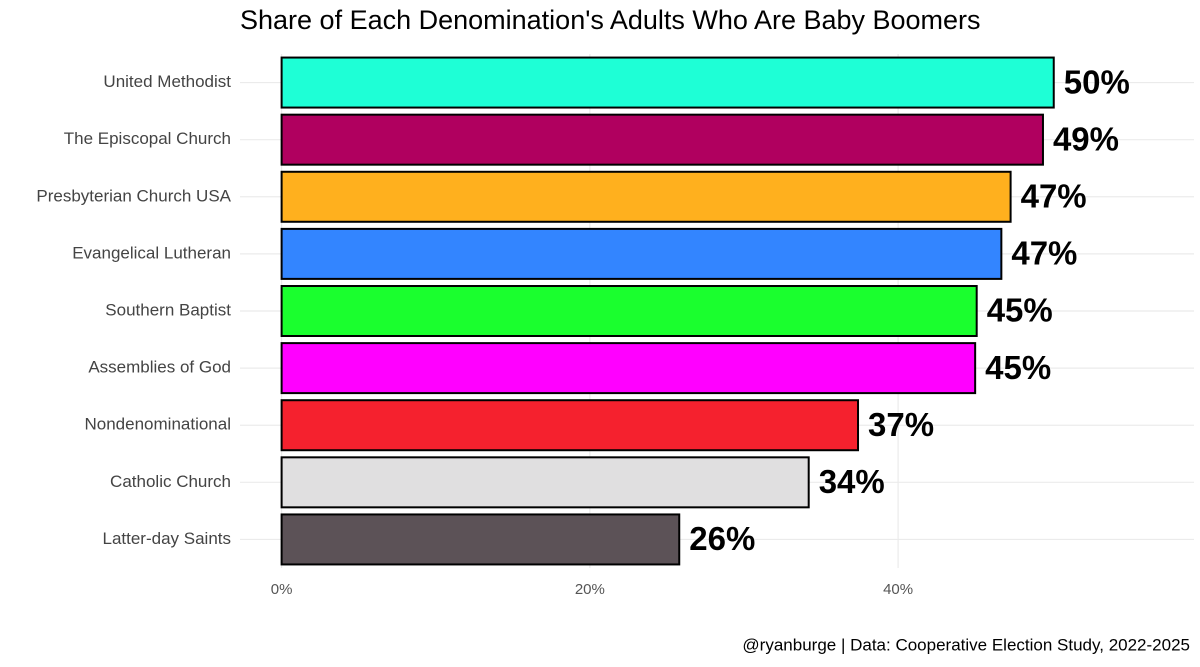  What do you see at coordinates (151, 252) in the screenshot?
I see `y-tick-label: Evangelical Lutheran` at bounding box center [151, 252].